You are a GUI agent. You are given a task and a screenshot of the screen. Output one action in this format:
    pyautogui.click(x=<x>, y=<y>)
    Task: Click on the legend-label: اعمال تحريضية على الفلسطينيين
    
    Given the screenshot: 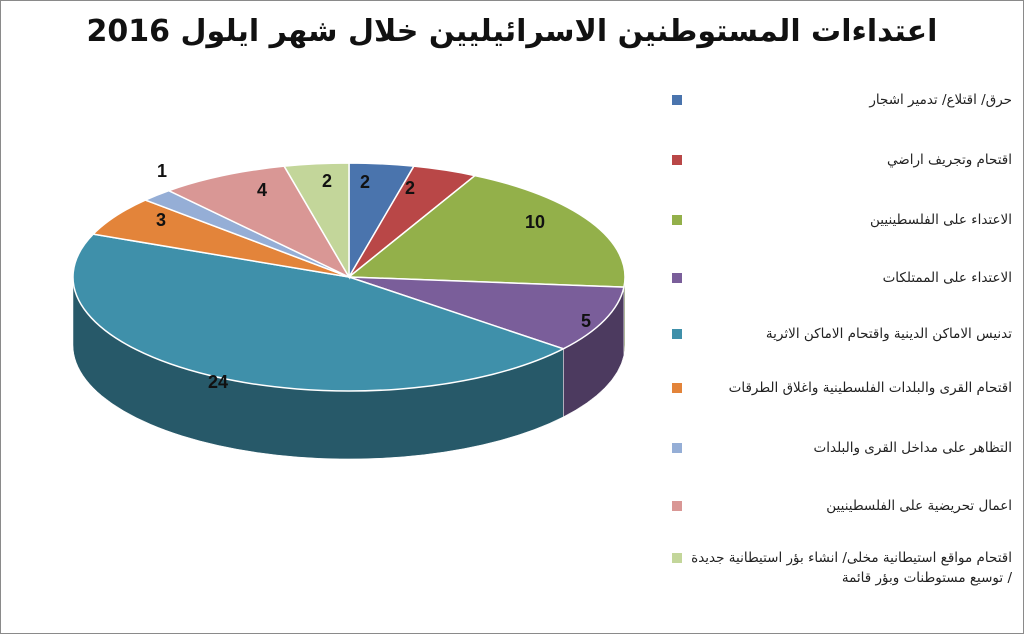 What is the action you would take?
    pyautogui.click(x=919, y=506)
    